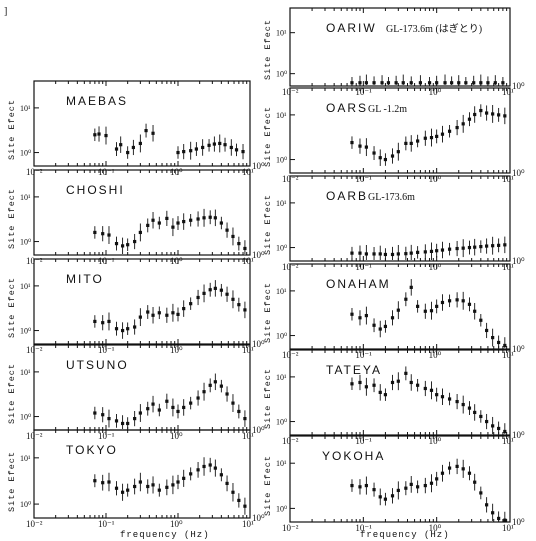 The height and width of the screenshot is (541, 536). What do you see at coordinates (5, 11) in the screenshot?
I see `corner-mark: ]` at bounding box center [5, 11].